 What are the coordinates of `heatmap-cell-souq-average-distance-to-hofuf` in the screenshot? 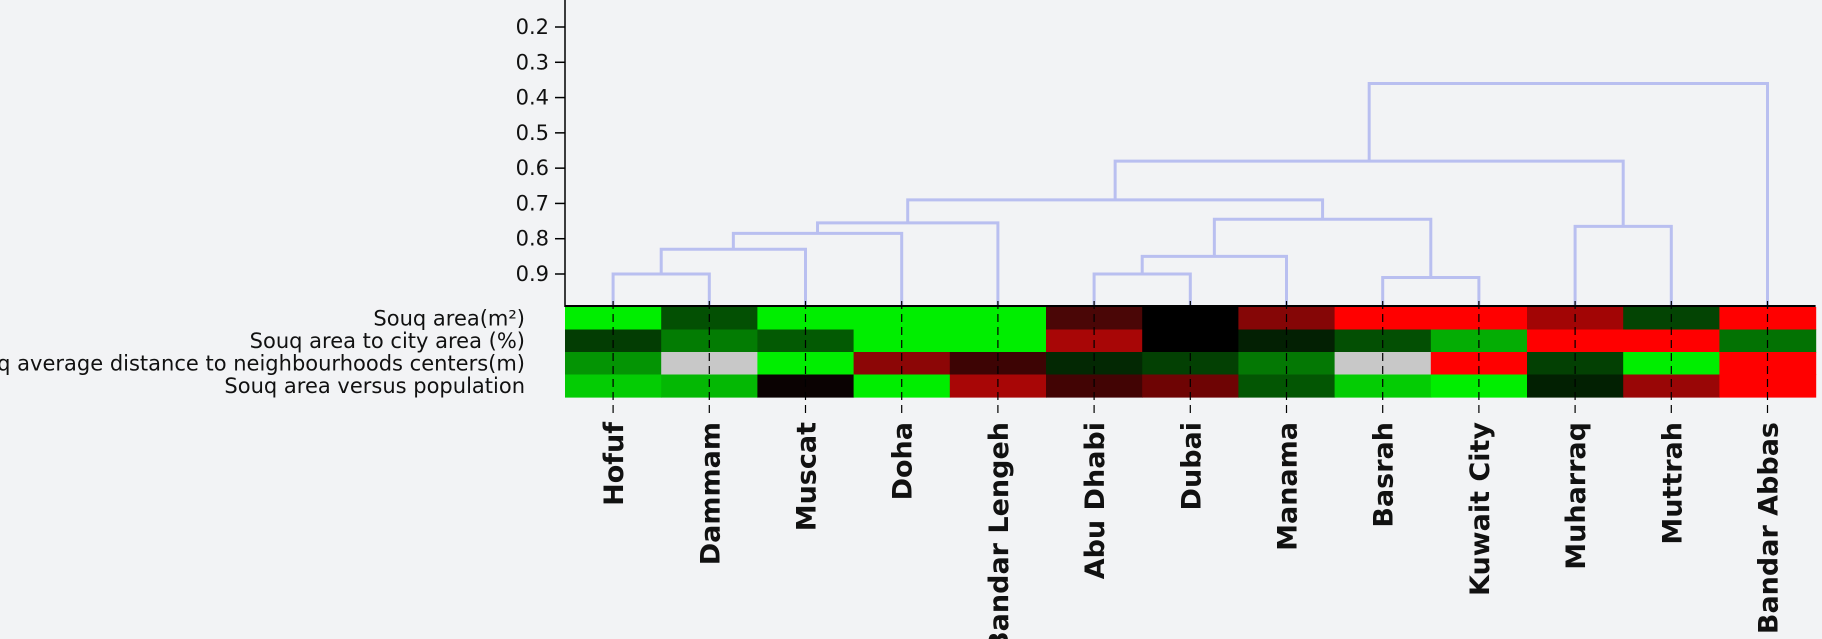 It's located at (613, 364).